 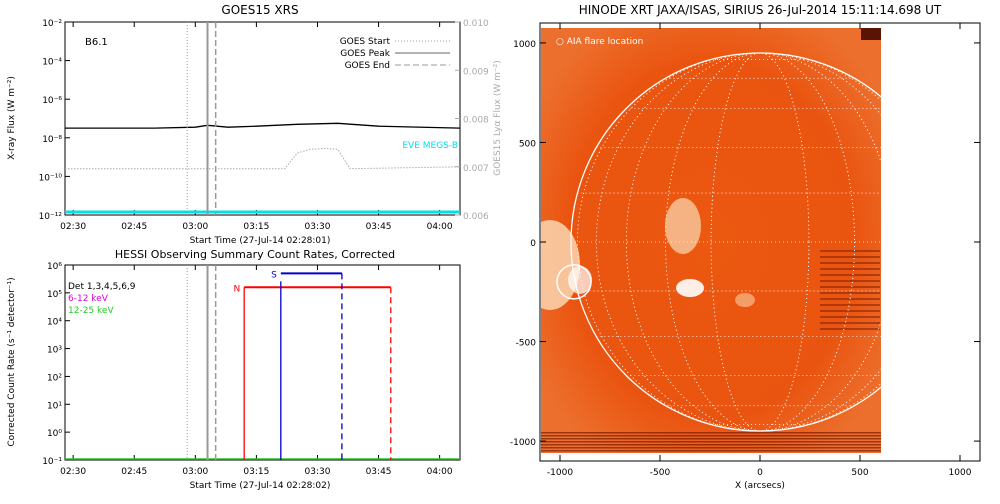 What do you see at coordinates (96, 42) in the screenshot?
I see `goes-class-label: B6.1` at bounding box center [96, 42].